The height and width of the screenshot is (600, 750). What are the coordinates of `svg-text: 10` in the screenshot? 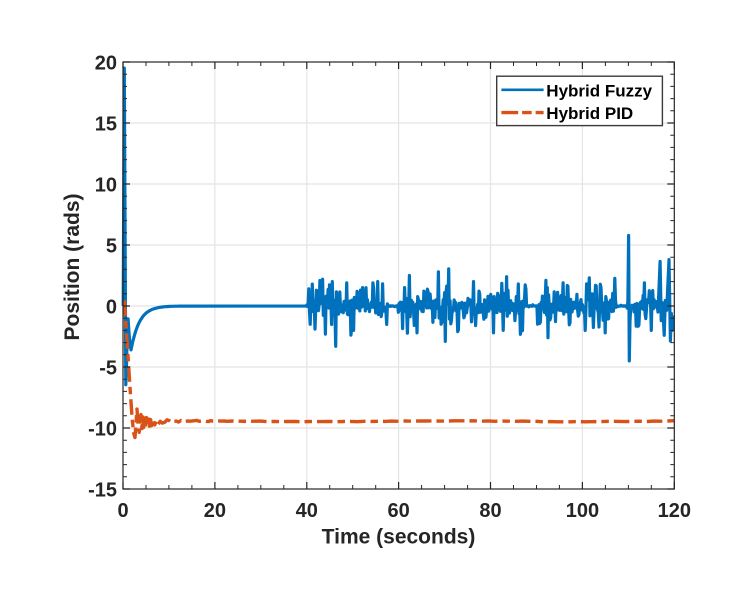 It's located at (106, 185).